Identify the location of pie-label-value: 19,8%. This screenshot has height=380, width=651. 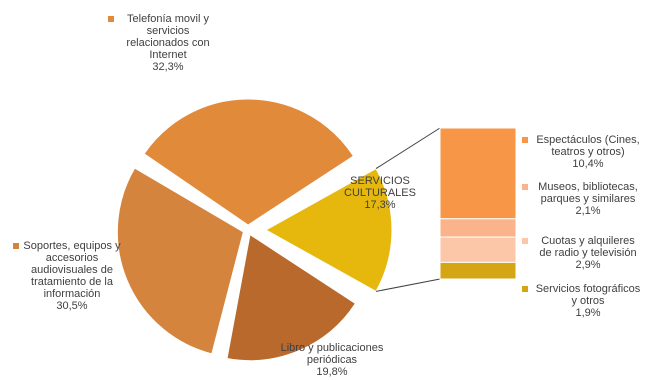
(331, 372).